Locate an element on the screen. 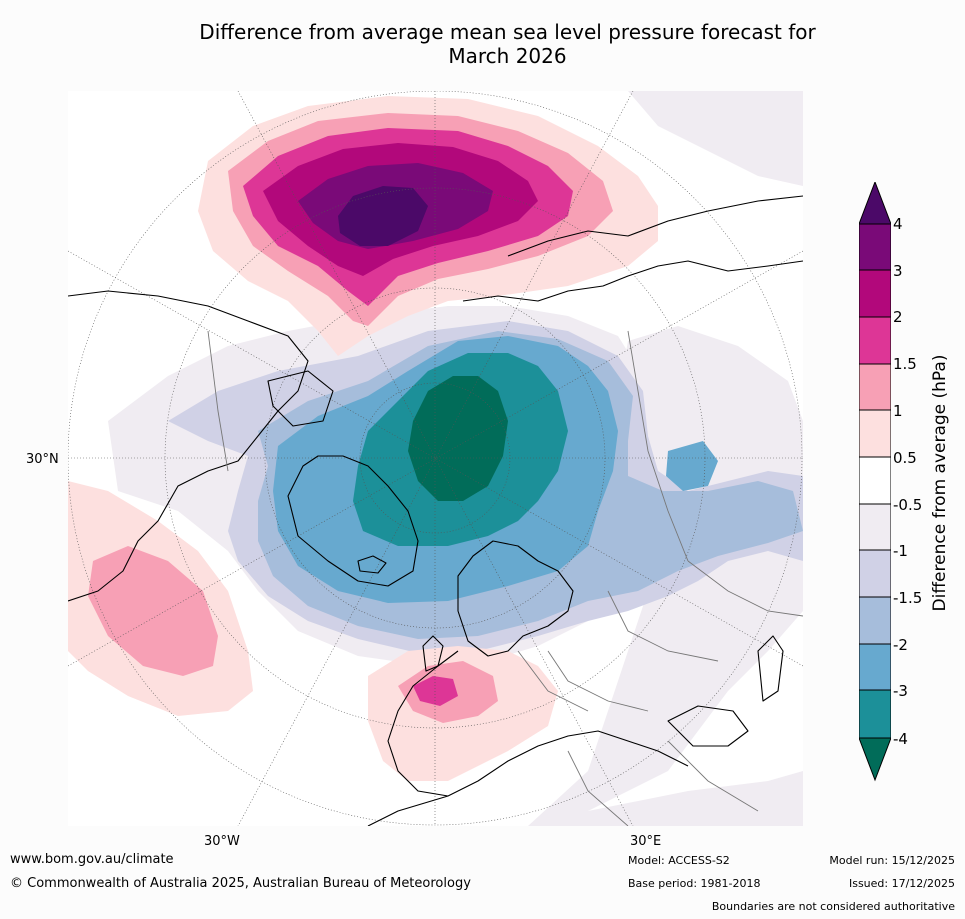  title-line-2: March 2026 is located at coordinates (507, 56).